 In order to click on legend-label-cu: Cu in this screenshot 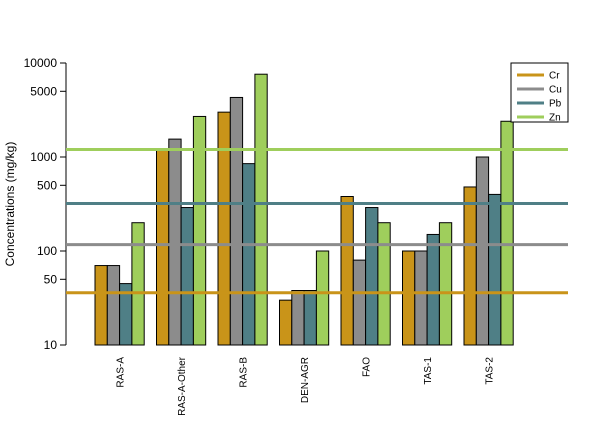, I will do `click(555, 90)`.